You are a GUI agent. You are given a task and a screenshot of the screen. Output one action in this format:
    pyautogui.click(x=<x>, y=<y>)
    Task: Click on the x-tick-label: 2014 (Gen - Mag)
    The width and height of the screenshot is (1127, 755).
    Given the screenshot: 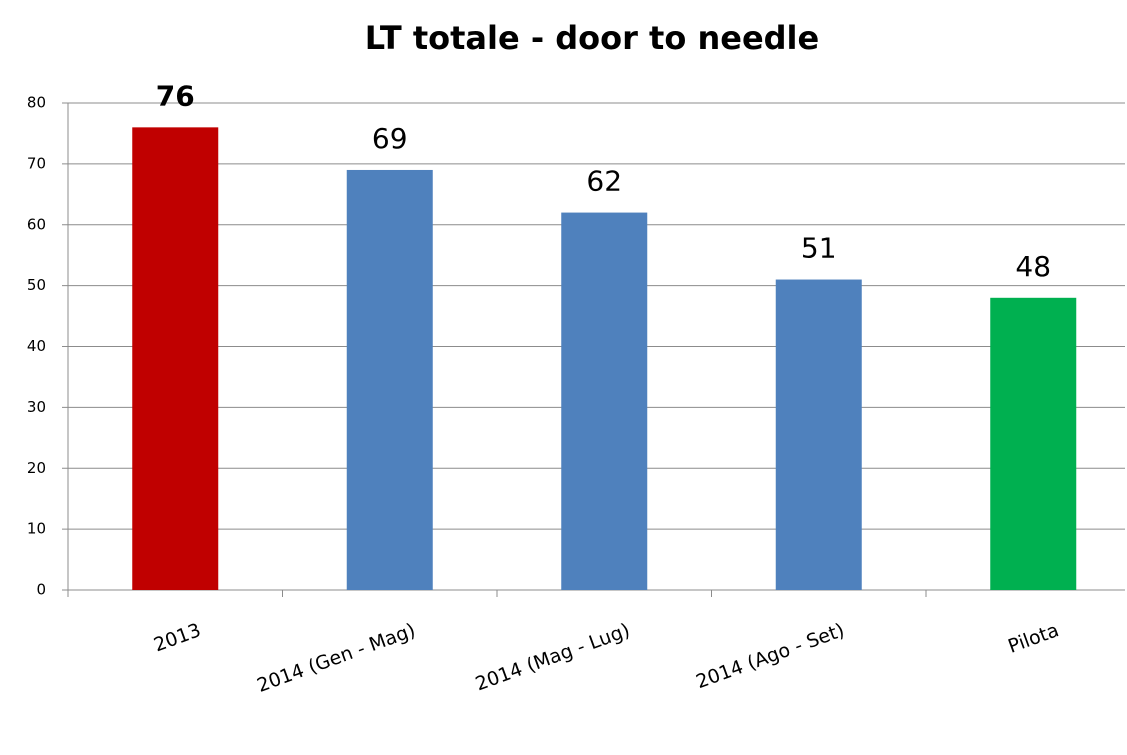 What is the action you would take?
    pyautogui.click(x=336, y=658)
    